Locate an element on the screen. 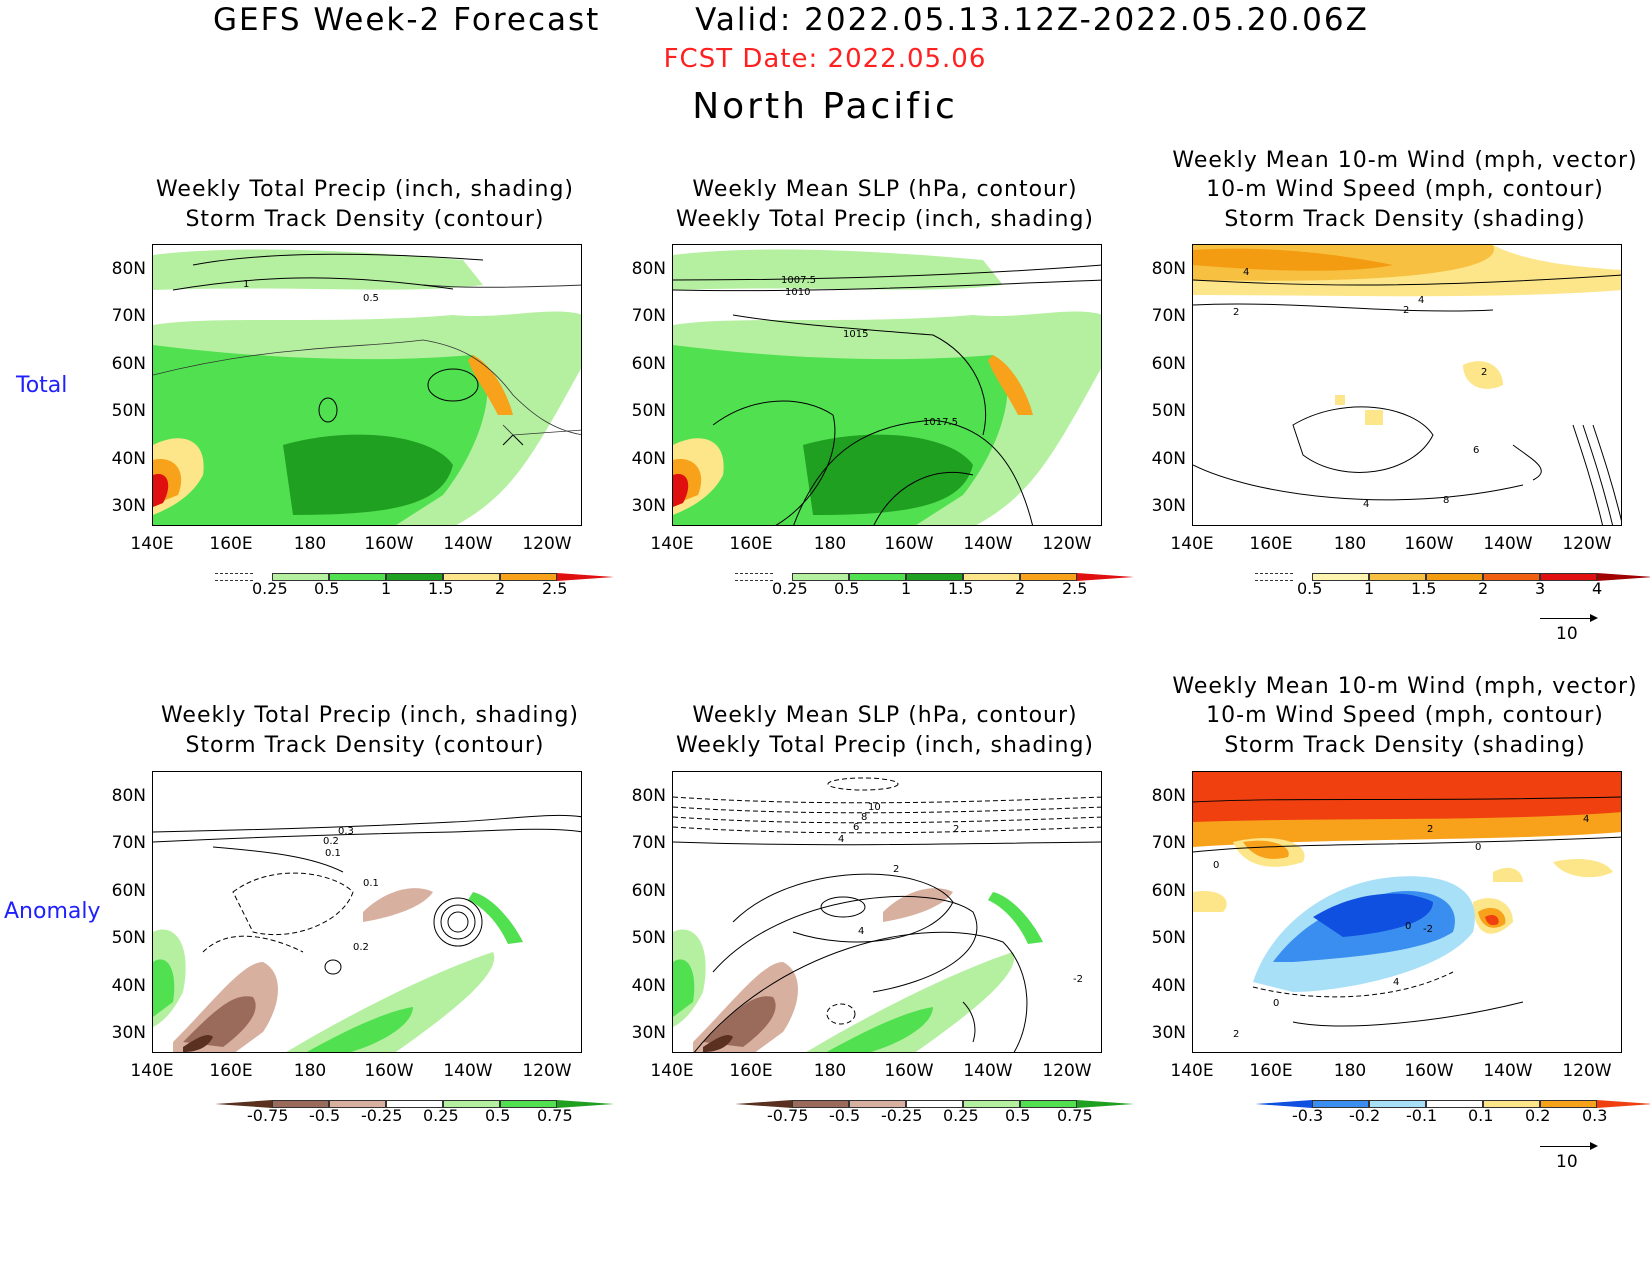 The width and height of the screenshot is (1650, 1275). lat-tick-label: 80N is located at coordinates (1168, 796).